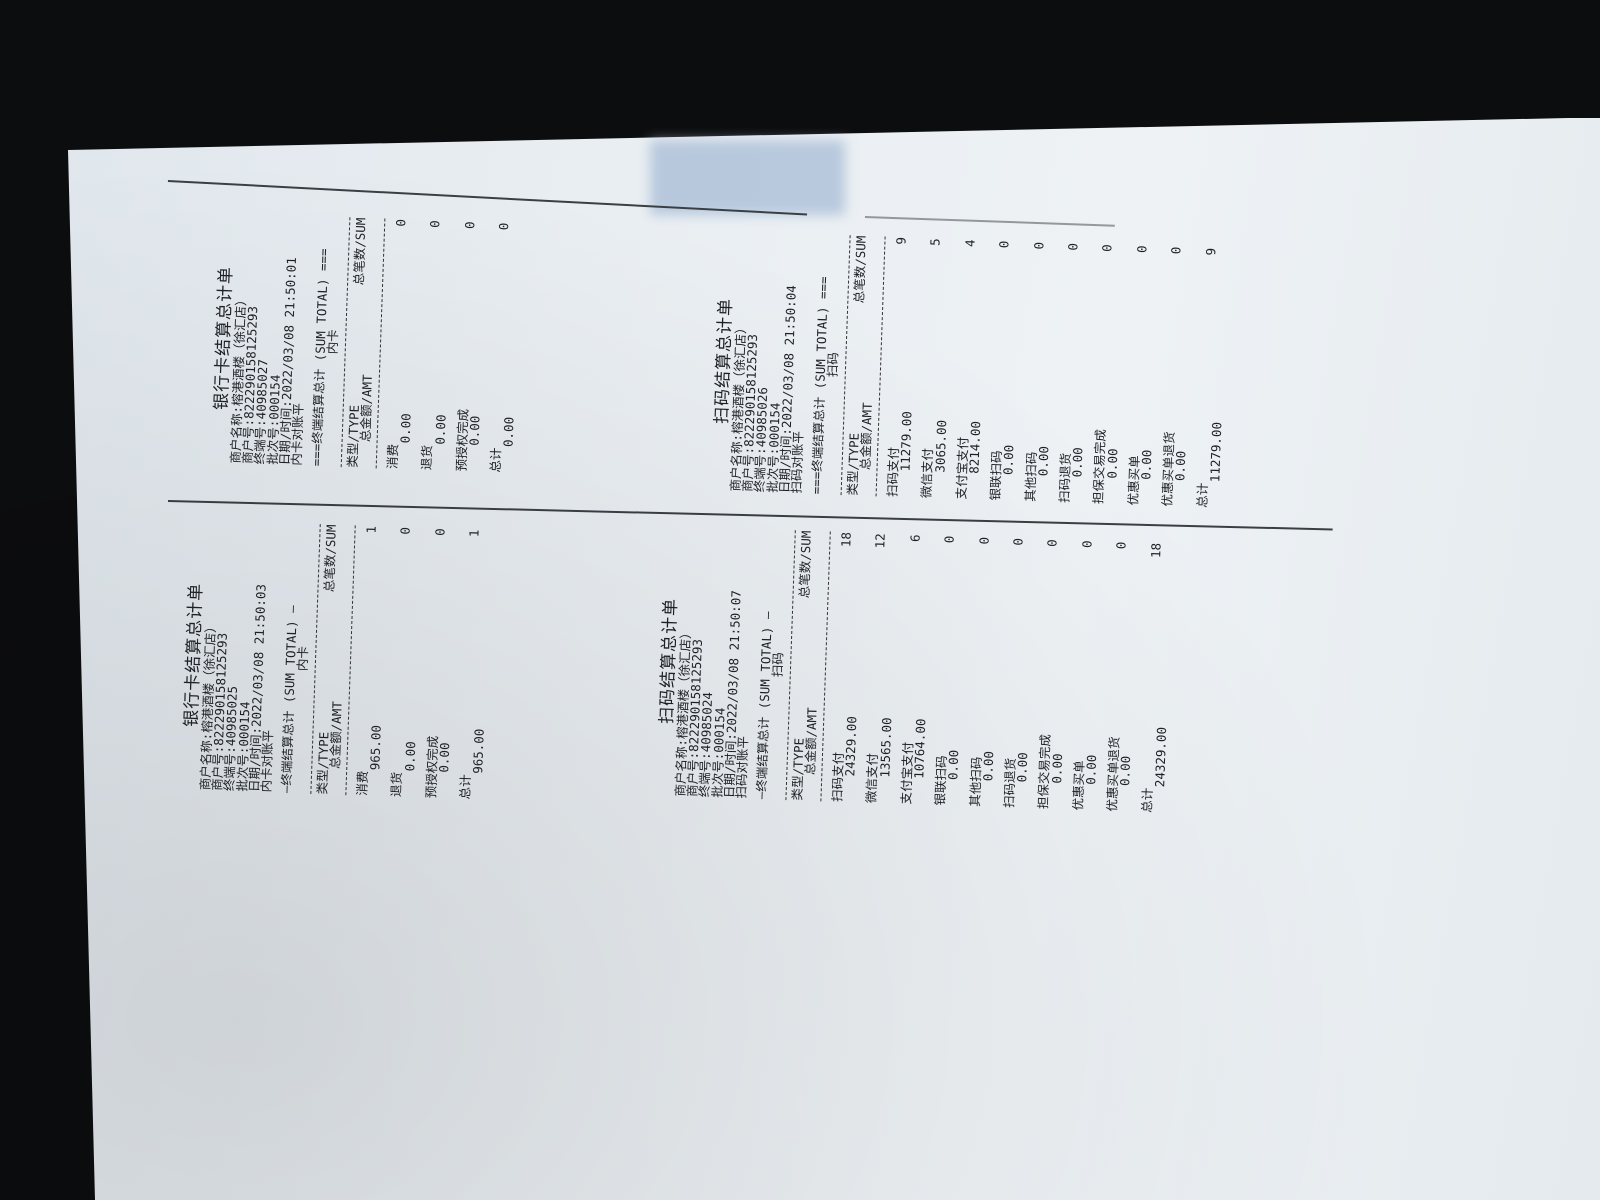 This screenshot has width=1600, height=1200. What do you see at coordinates (402, 344) in the screenshot?
I see `line-item: 消费 0 0.00` at bounding box center [402, 344].